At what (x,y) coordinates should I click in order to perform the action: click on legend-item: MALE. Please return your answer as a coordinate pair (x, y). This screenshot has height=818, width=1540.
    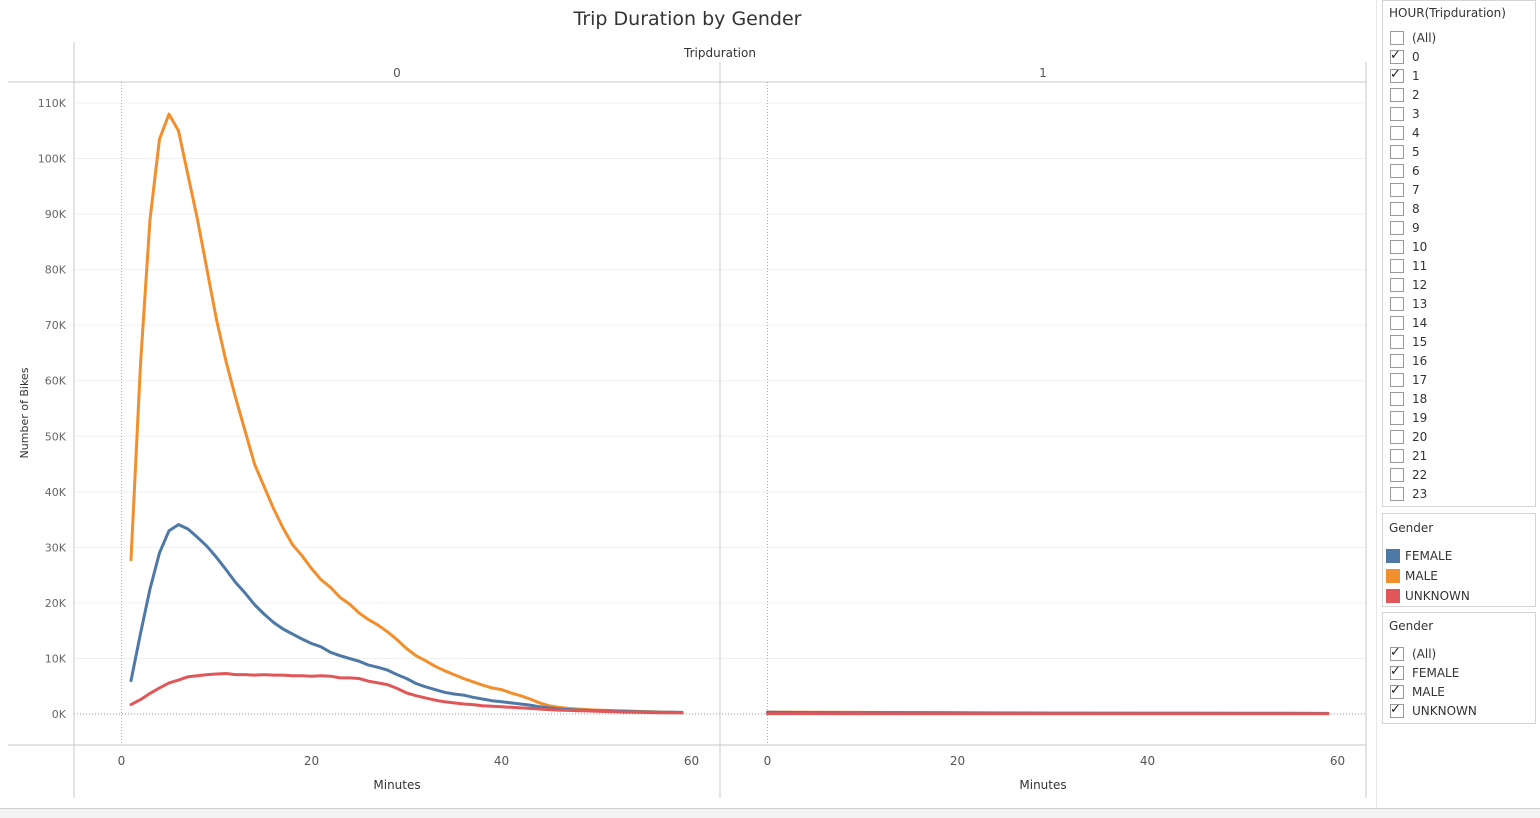
    Looking at the image, I should click on (1412, 576).